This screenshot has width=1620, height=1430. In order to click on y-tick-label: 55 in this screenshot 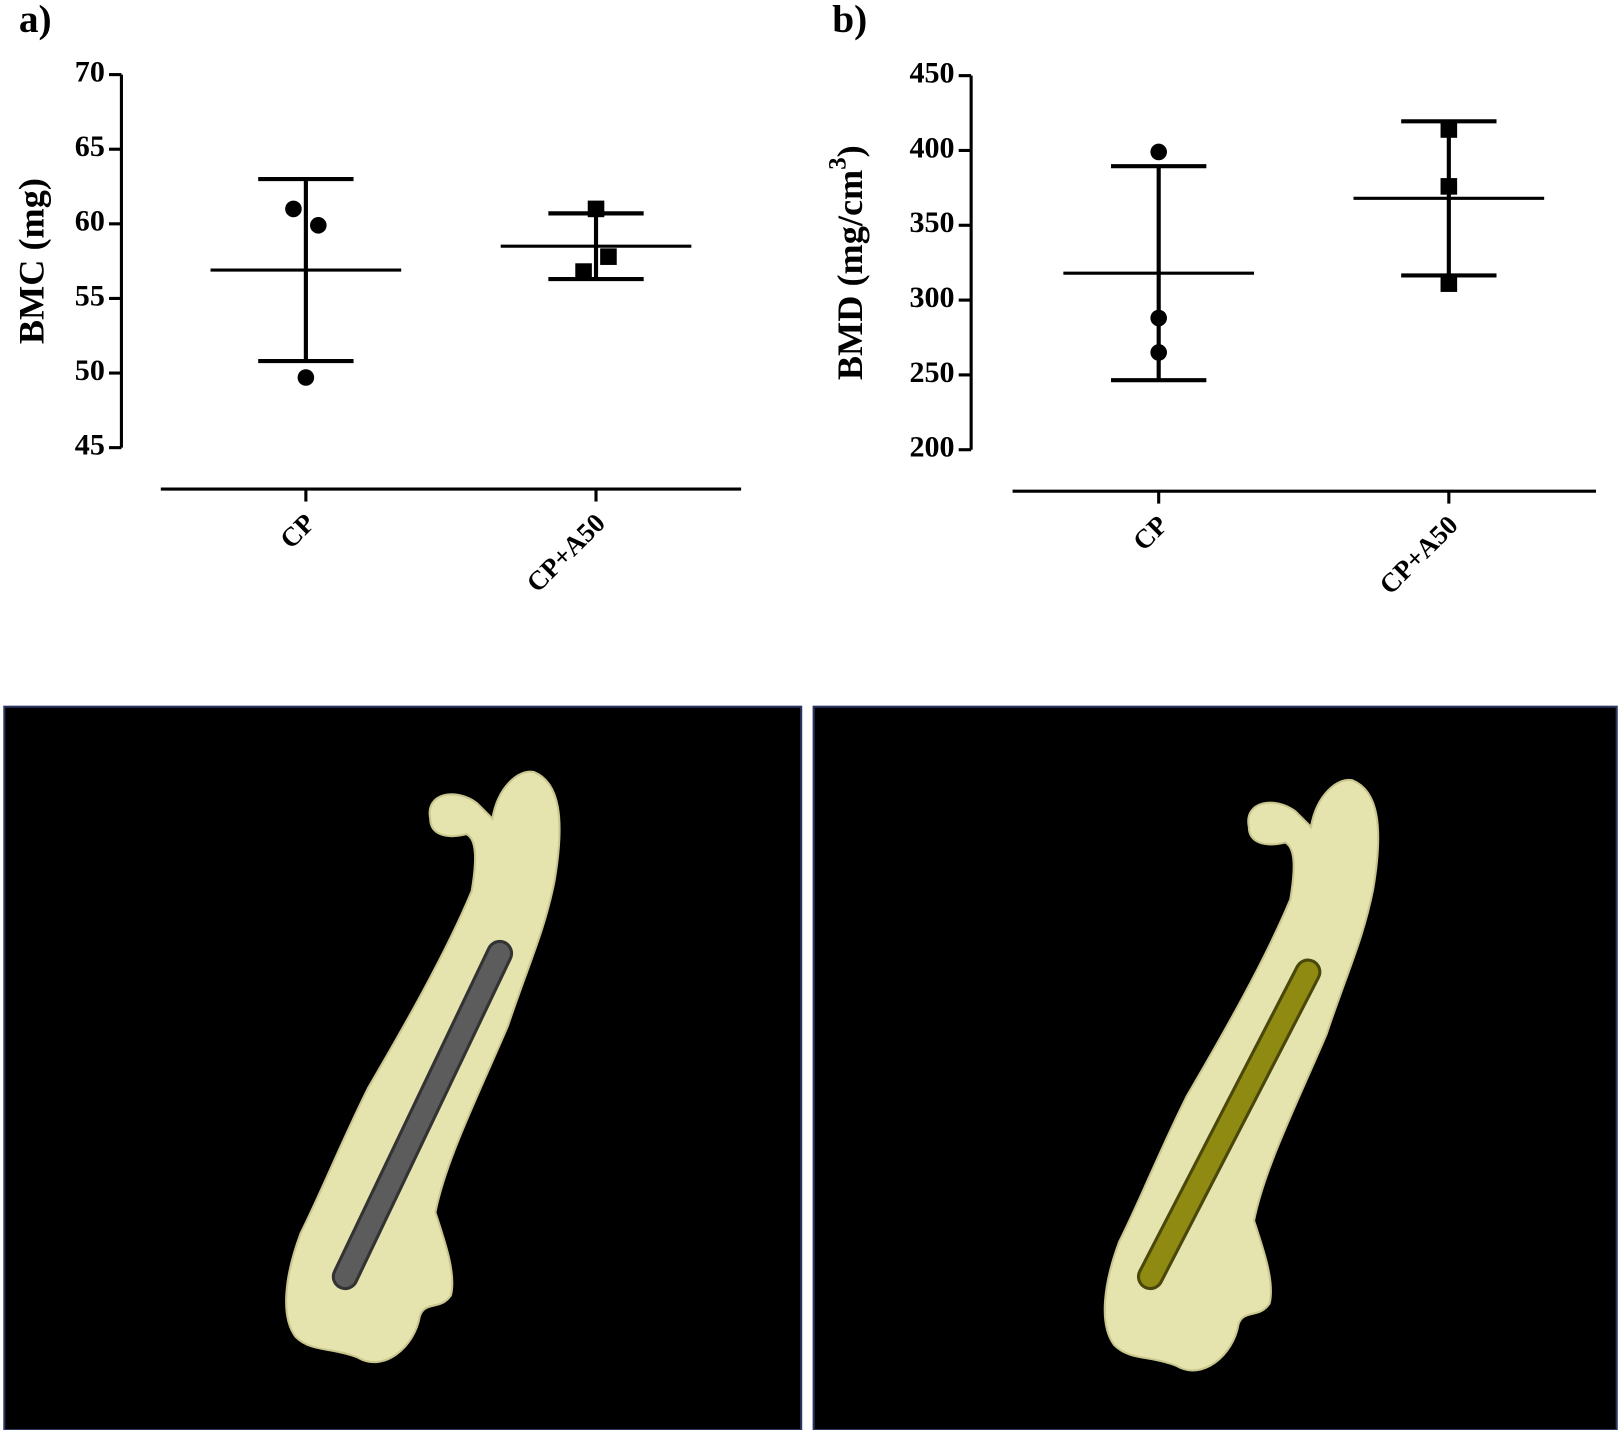, I will do `click(90, 295)`.